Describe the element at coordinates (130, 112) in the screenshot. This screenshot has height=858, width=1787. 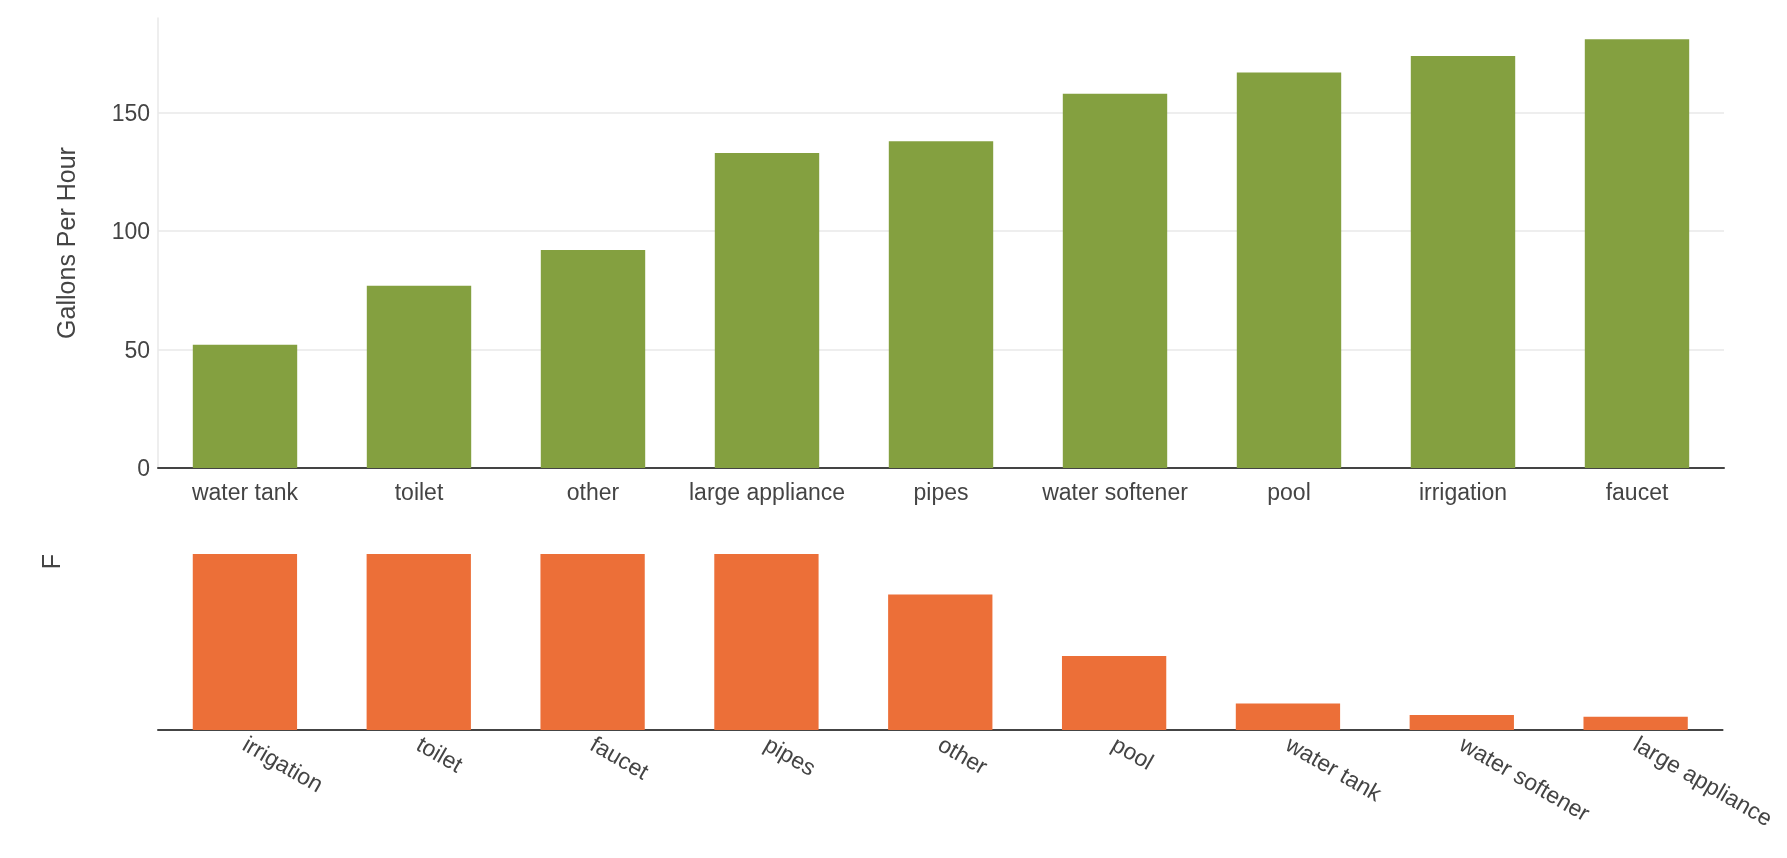
I see `y-tick-label: 150` at that location.